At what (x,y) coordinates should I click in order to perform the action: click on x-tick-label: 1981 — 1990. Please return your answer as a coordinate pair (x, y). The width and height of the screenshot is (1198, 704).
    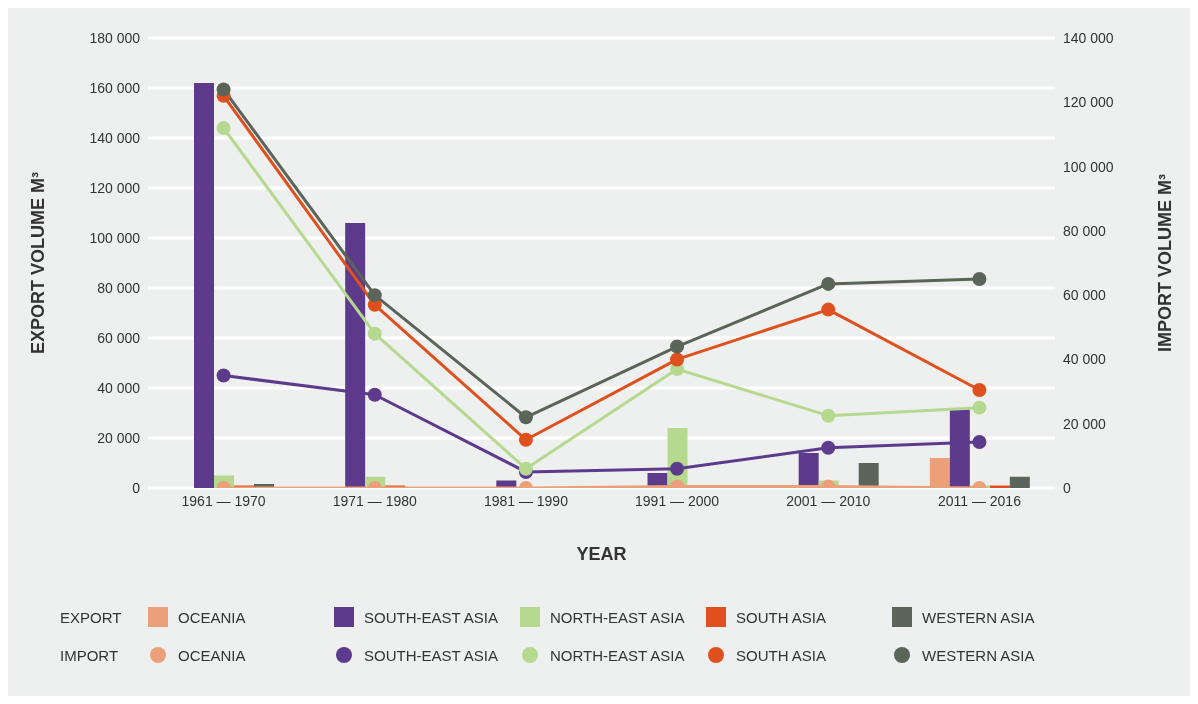
    Looking at the image, I should click on (526, 500).